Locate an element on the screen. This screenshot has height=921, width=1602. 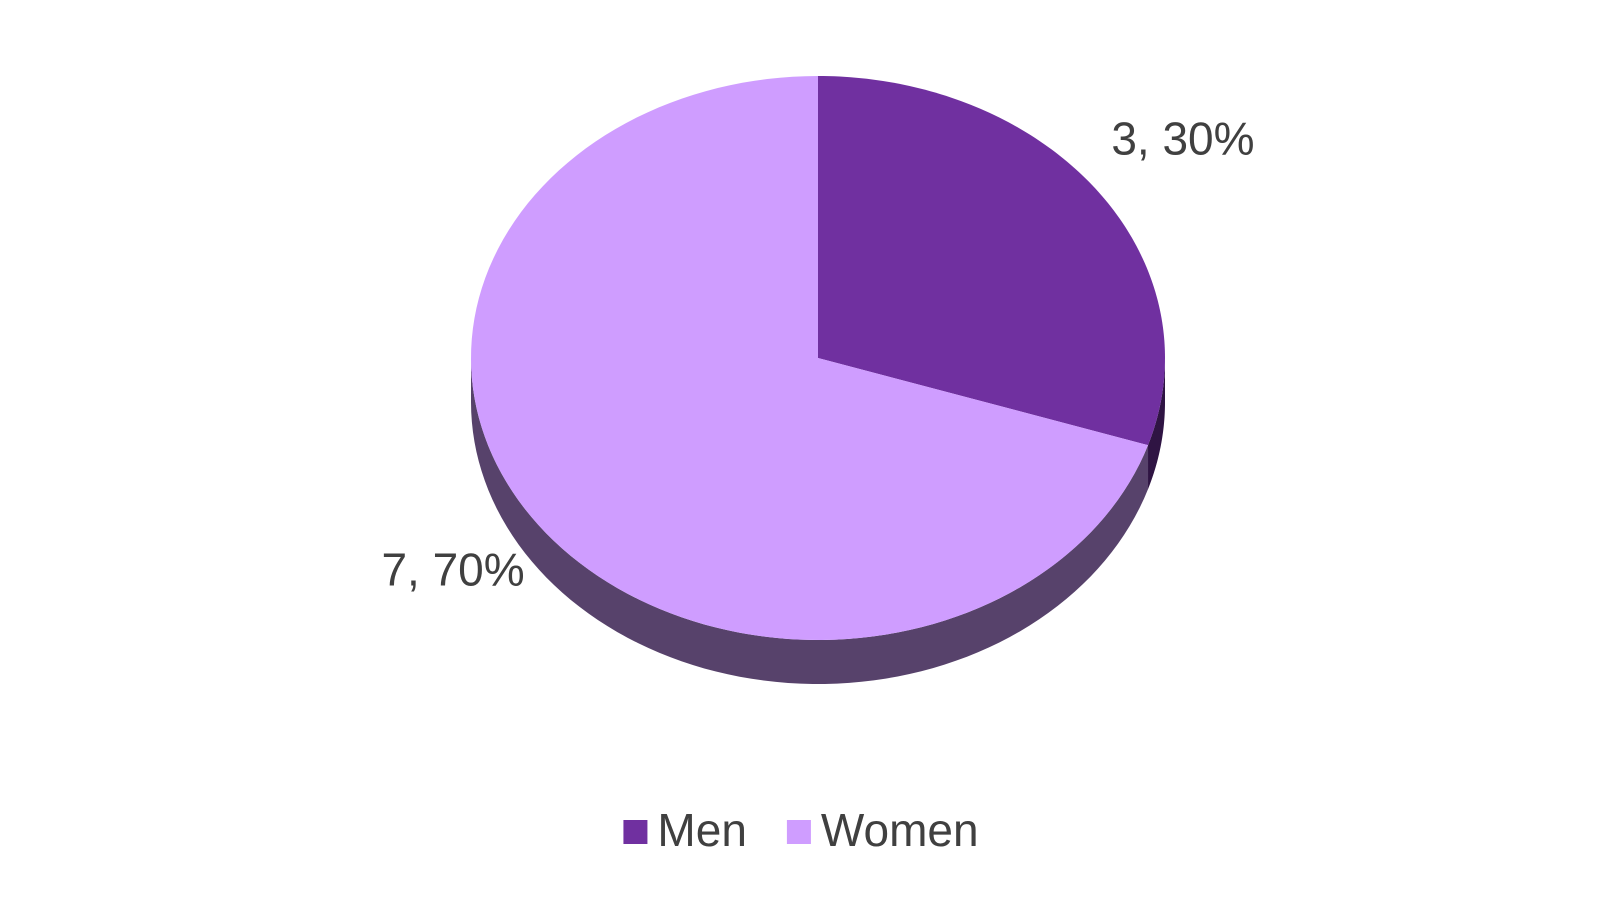
legend-label: Men is located at coordinates (701, 830).